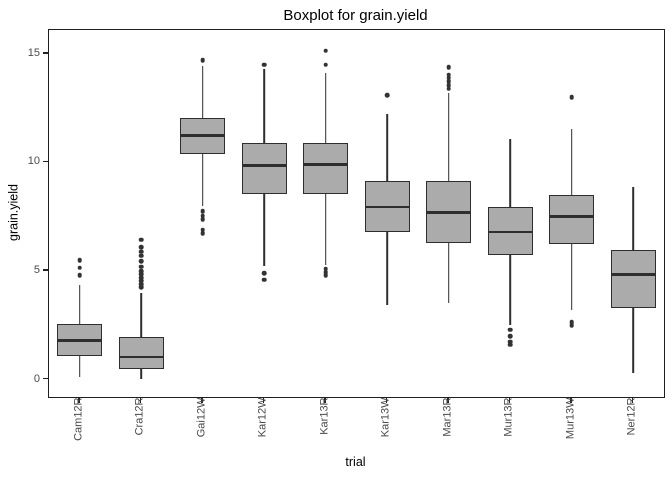  I want to click on y-tick-label: 10, so click(33, 161).